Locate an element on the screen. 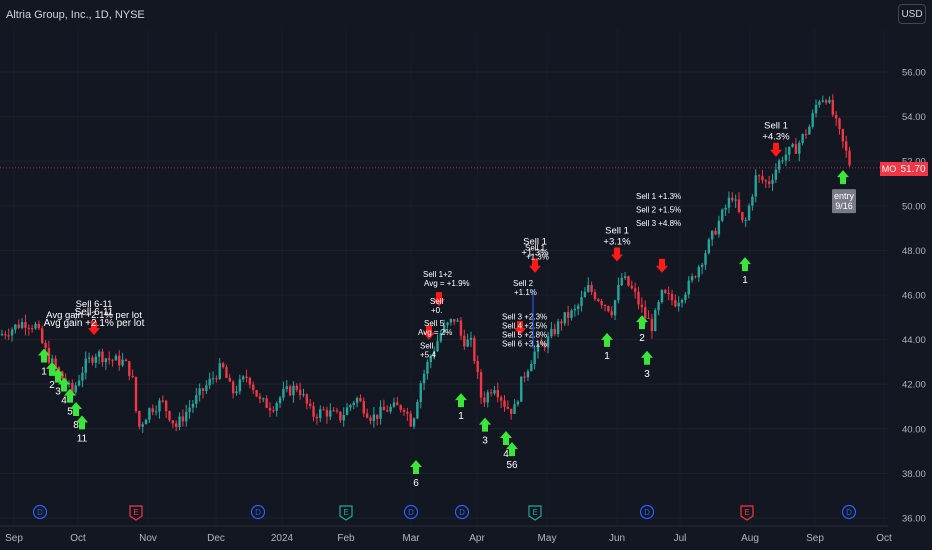 This screenshot has height=550, width=932. annotation-text: Sell 2 +1.5% is located at coordinates (658, 209).